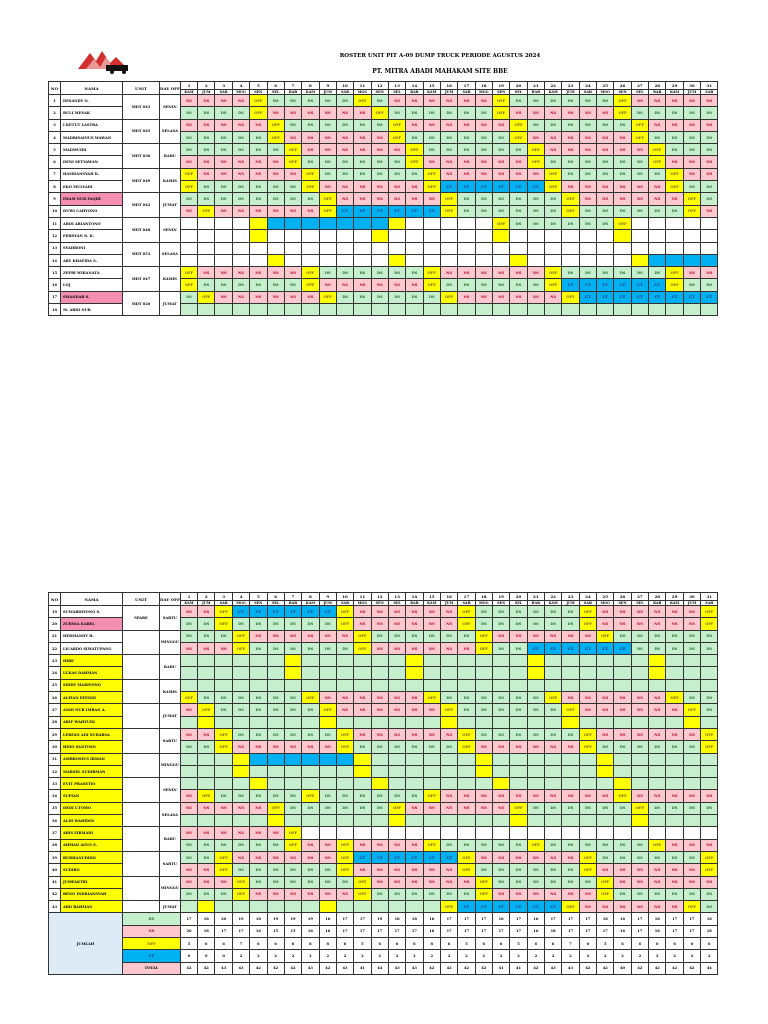 The image size is (768, 1024). I want to click on table-row: 31 AMBROSIUS IRMAN MINGGU, so click(383, 765).